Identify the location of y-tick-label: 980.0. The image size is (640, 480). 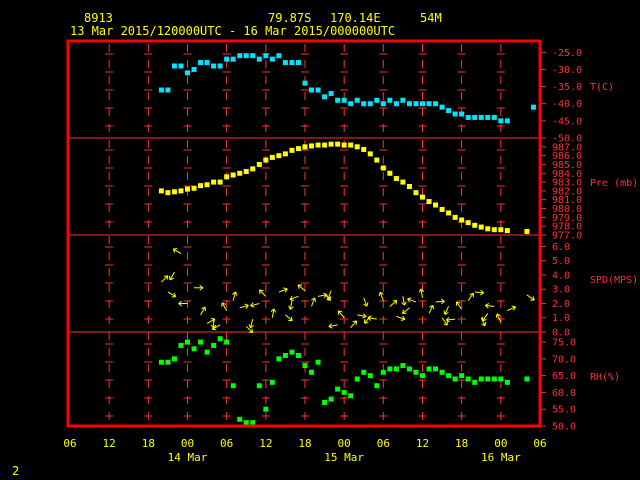
(567, 209).